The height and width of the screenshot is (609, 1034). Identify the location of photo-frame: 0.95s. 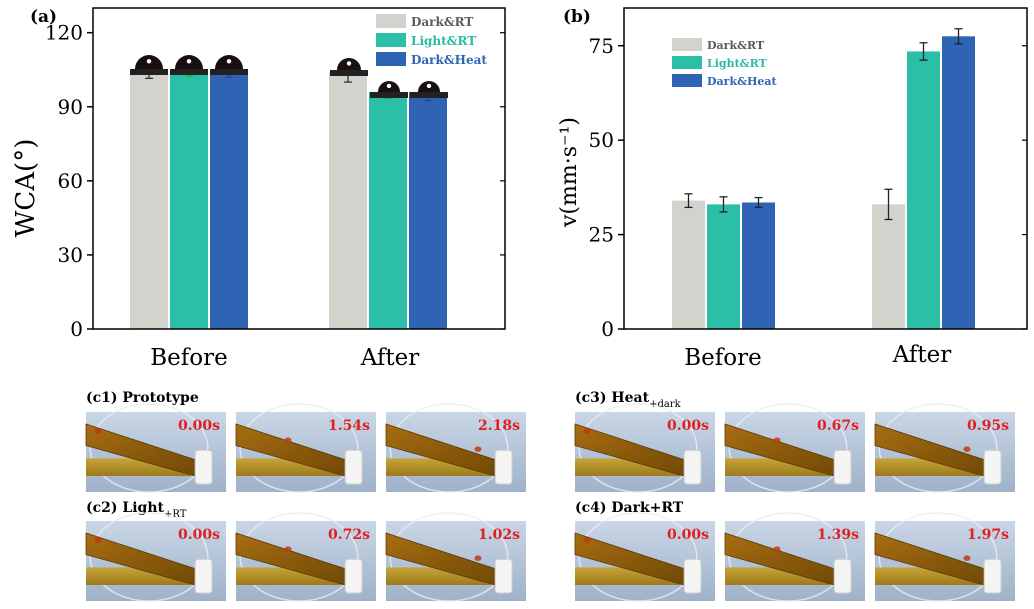
(944, 448).